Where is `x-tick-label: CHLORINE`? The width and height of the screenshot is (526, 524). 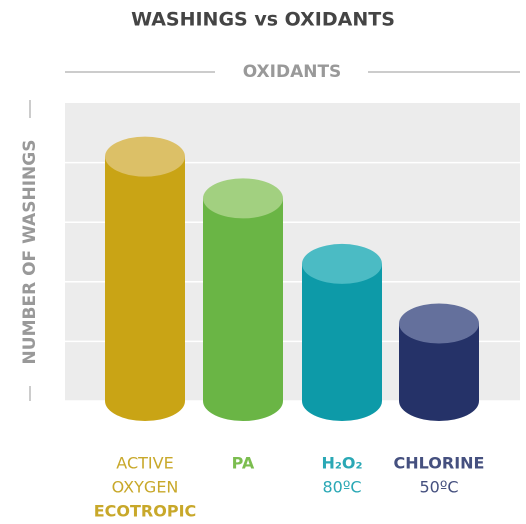 x-tick-label: CHLORINE is located at coordinates (439, 463).